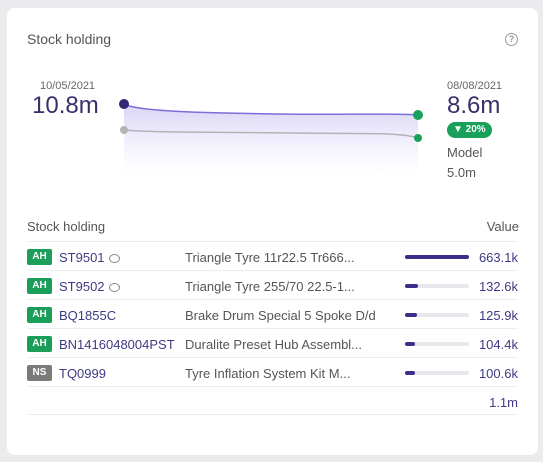 The image size is (543, 462). Describe the element at coordinates (69, 39) in the screenshot. I see `card-title: Stock holding` at that location.